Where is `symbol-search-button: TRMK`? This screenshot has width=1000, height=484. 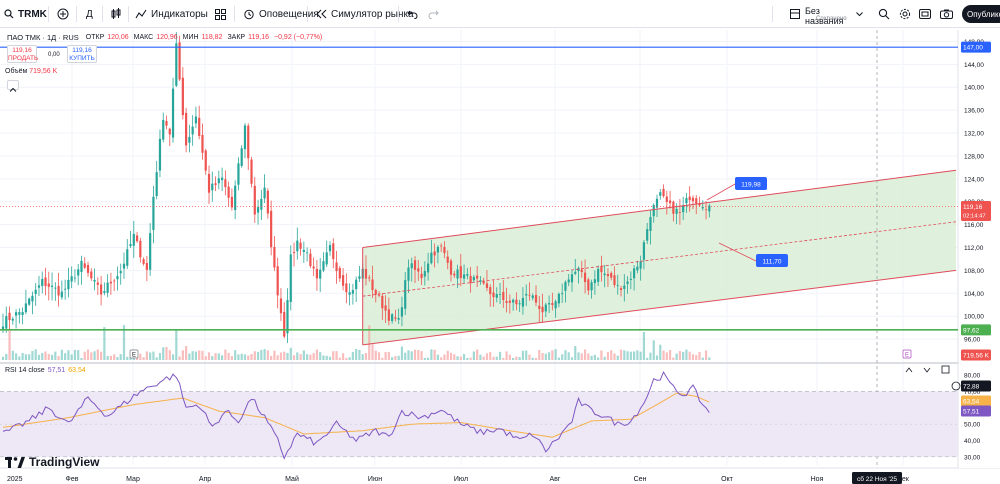
symbol-search-button: TRMK is located at coordinates (25, 14).